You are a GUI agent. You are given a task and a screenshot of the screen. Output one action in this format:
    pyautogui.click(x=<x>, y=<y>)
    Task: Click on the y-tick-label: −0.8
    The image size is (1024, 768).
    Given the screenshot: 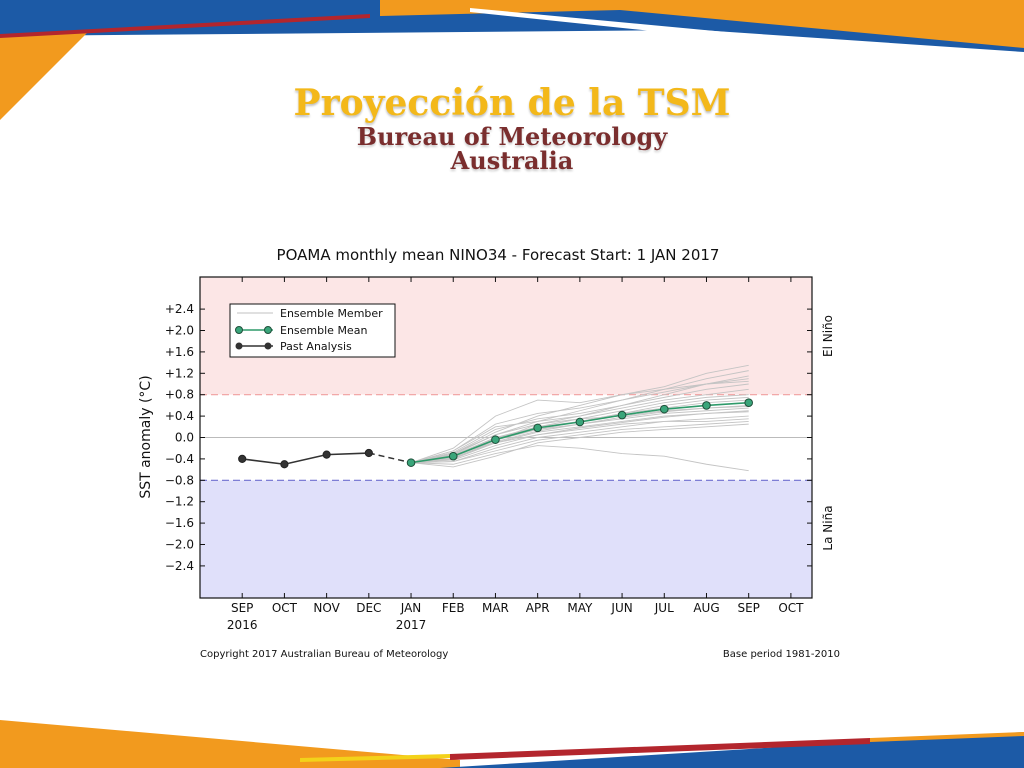 What is the action you would take?
    pyautogui.click(x=179, y=480)
    